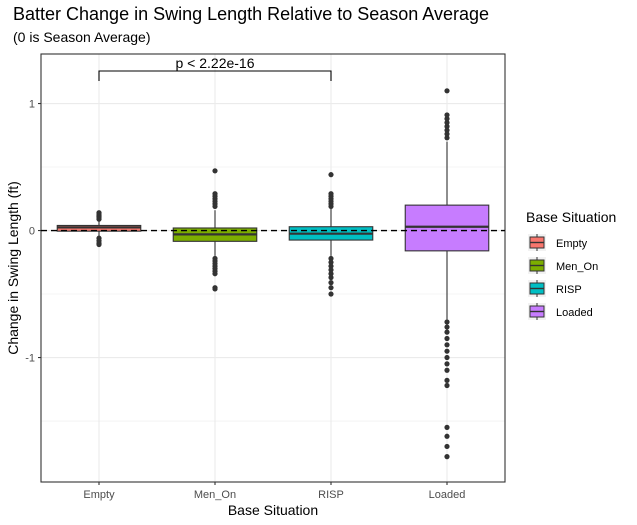 The width and height of the screenshot is (637, 525). Describe the element at coordinates (447, 228) in the screenshot. I see `box-body` at that location.